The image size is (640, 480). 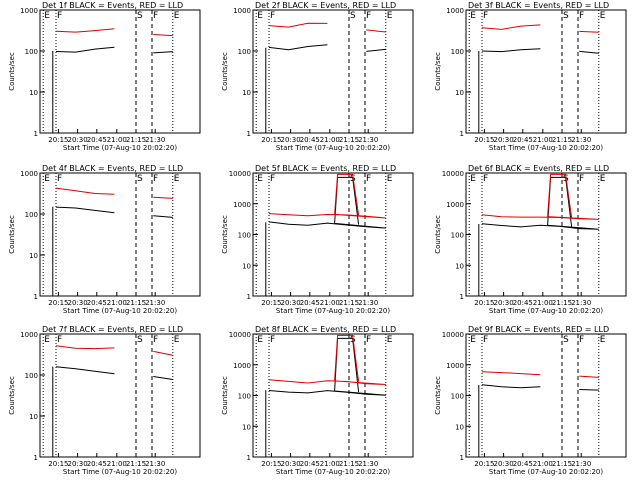 I want to click on panel-title: Det 8f BLACK = Events, RED = LLD, so click(x=325, y=329).